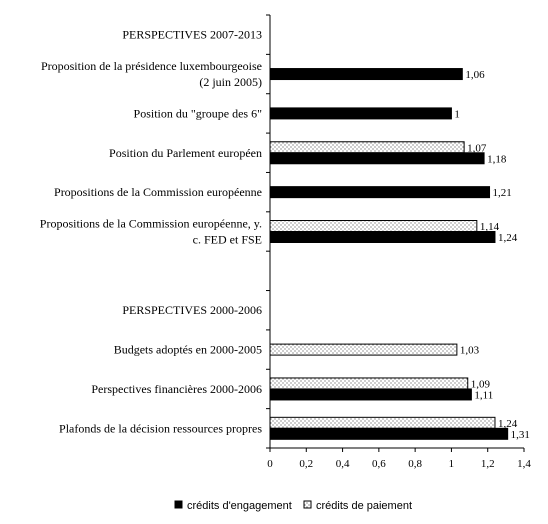 This screenshot has height=524, width=548. What do you see at coordinates (158, 192) in the screenshot?
I see `category-label: Propositions de la Commission européenne` at bounding box center [158, 192].